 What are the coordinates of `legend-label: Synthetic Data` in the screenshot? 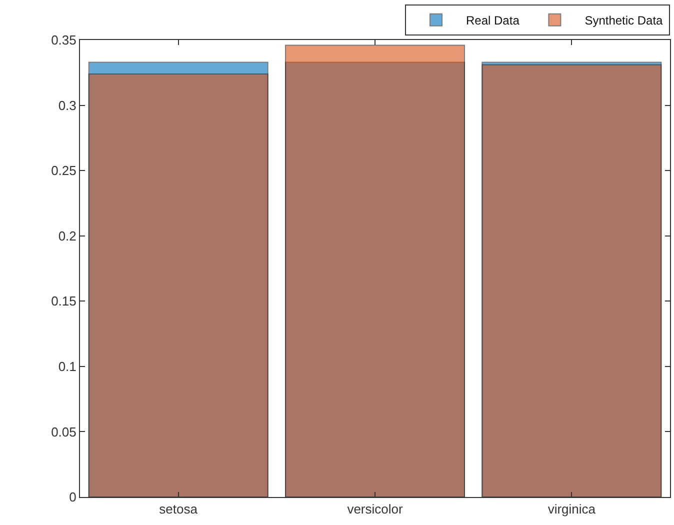 It's located at (624, 21).